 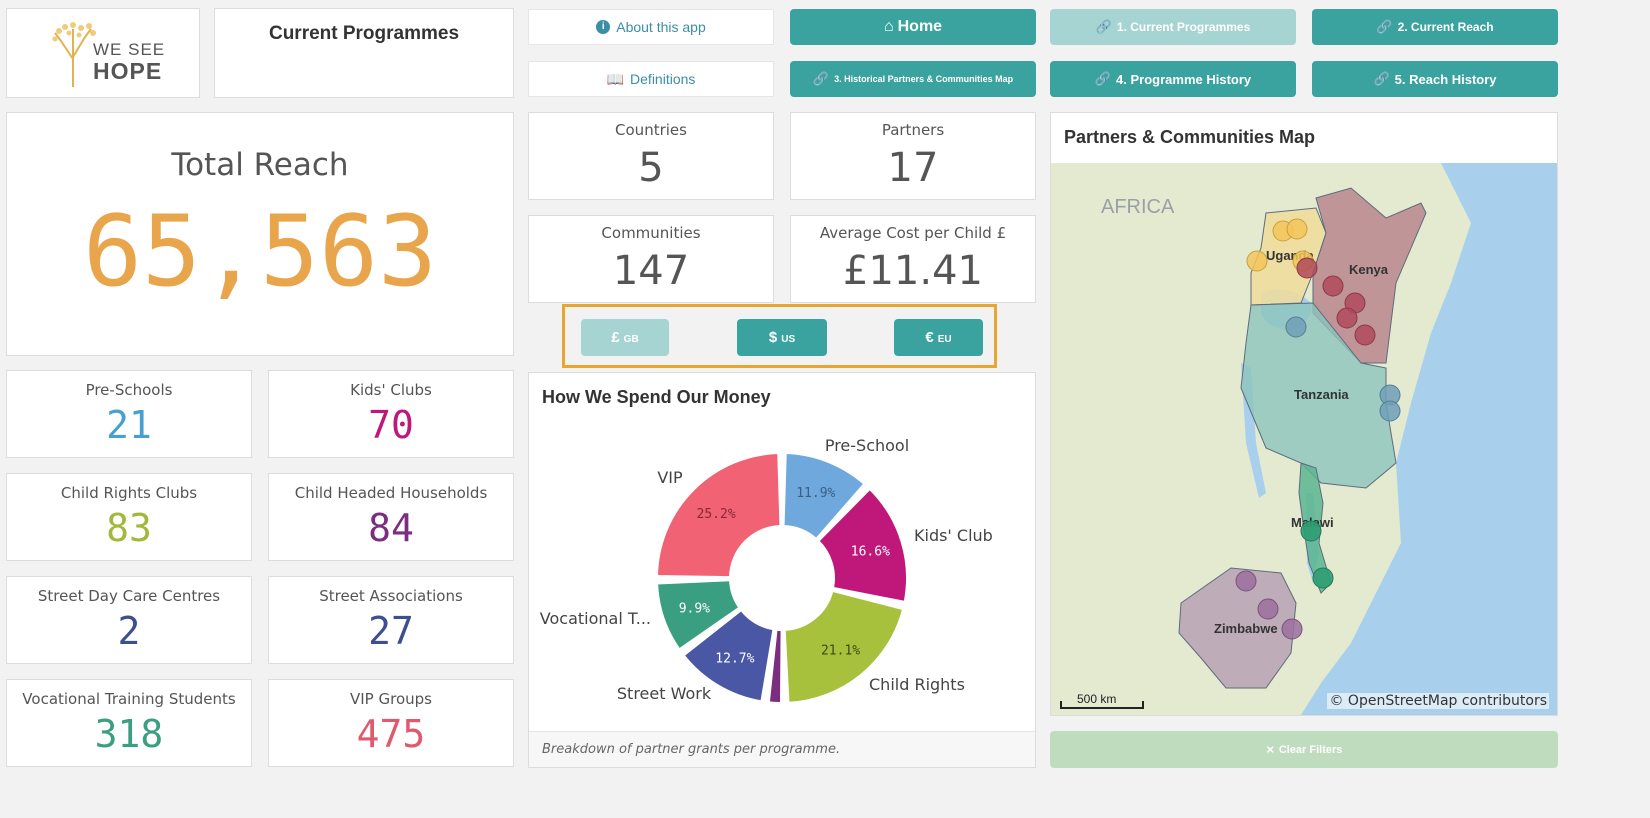 I want to click on definitions-link: 📖 Definitions, so click(x=651, y=79).